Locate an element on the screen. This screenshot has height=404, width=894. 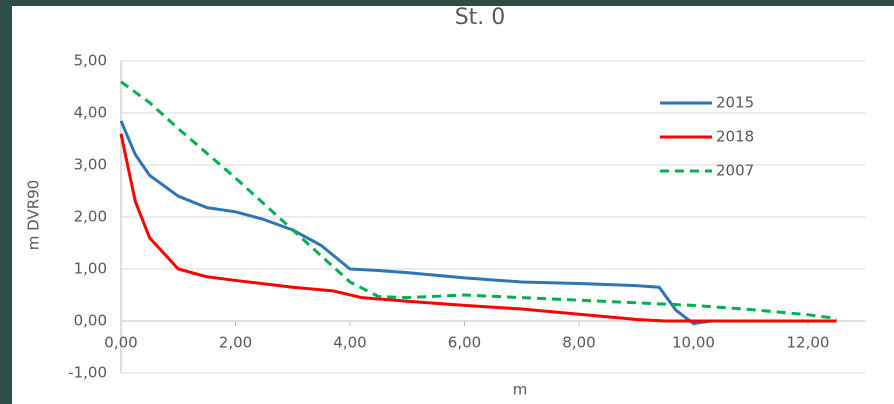
y-axis-label: m DVR90 is located at coordinates (34, 215).